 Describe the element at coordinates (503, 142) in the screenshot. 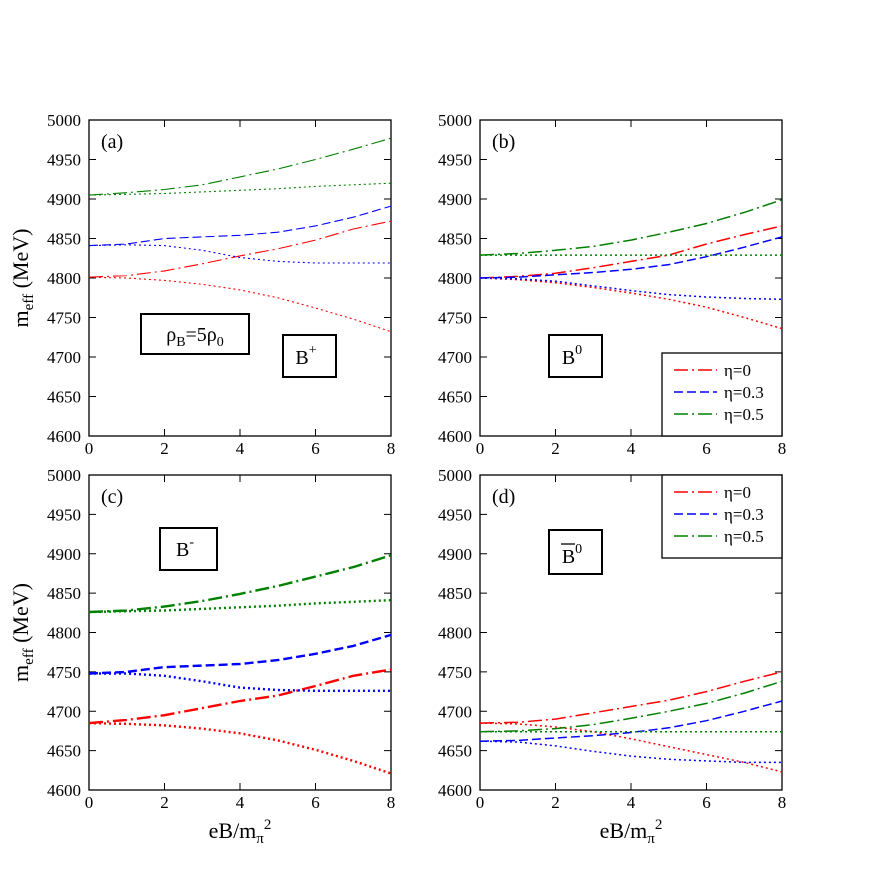

I see `panel-label: (b)` at that location.